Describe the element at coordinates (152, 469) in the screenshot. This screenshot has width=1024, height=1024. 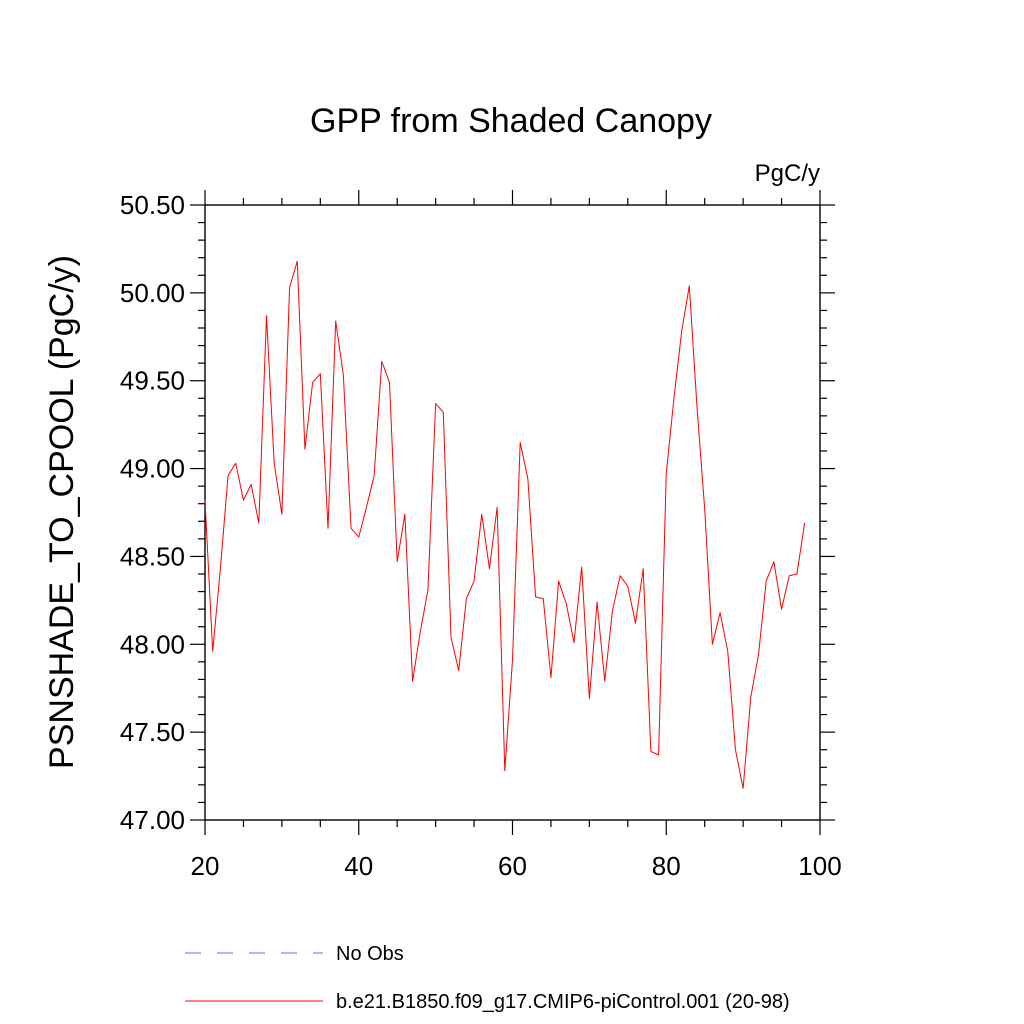
I see `y-tick-label: 49.00` at that location.